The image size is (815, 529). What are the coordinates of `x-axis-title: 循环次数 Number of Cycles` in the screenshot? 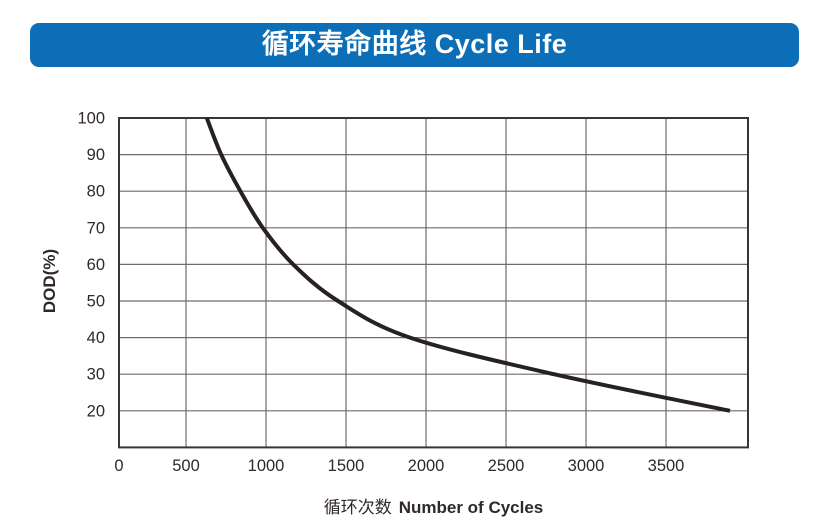 It's located at (433, 505).